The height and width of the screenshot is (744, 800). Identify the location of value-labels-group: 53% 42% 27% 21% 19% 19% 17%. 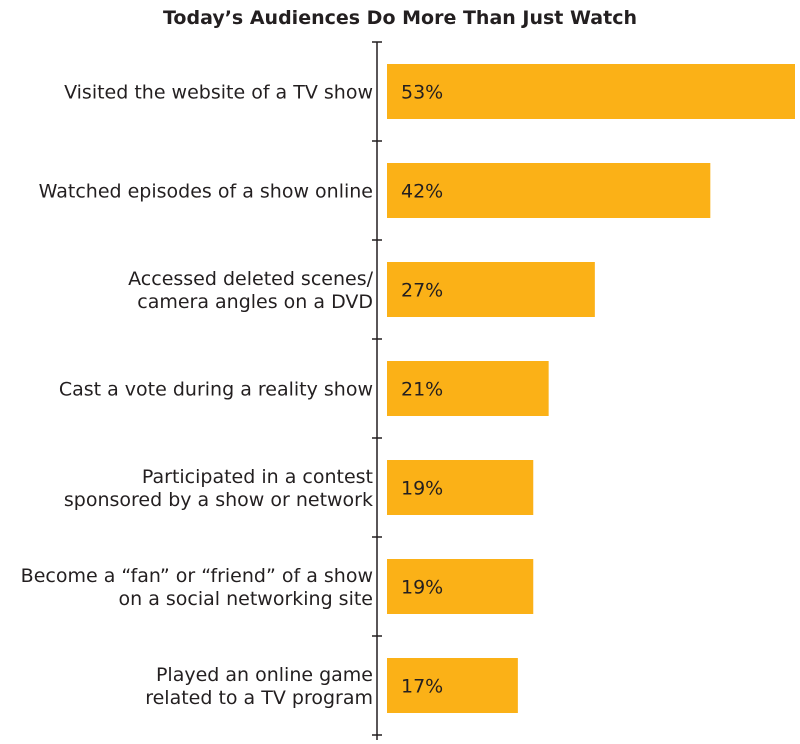
(422, 390).